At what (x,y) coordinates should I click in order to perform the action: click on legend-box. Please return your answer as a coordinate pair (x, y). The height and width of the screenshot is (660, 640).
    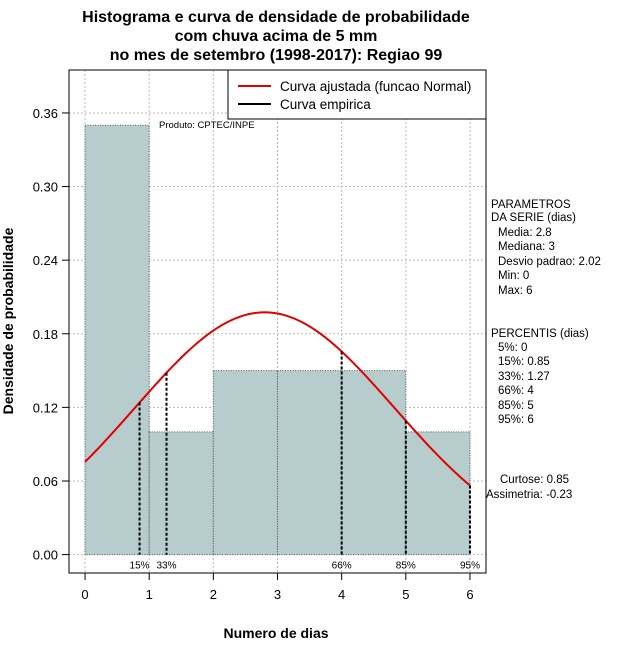
    Looking at the image, I should click on (357, 94).